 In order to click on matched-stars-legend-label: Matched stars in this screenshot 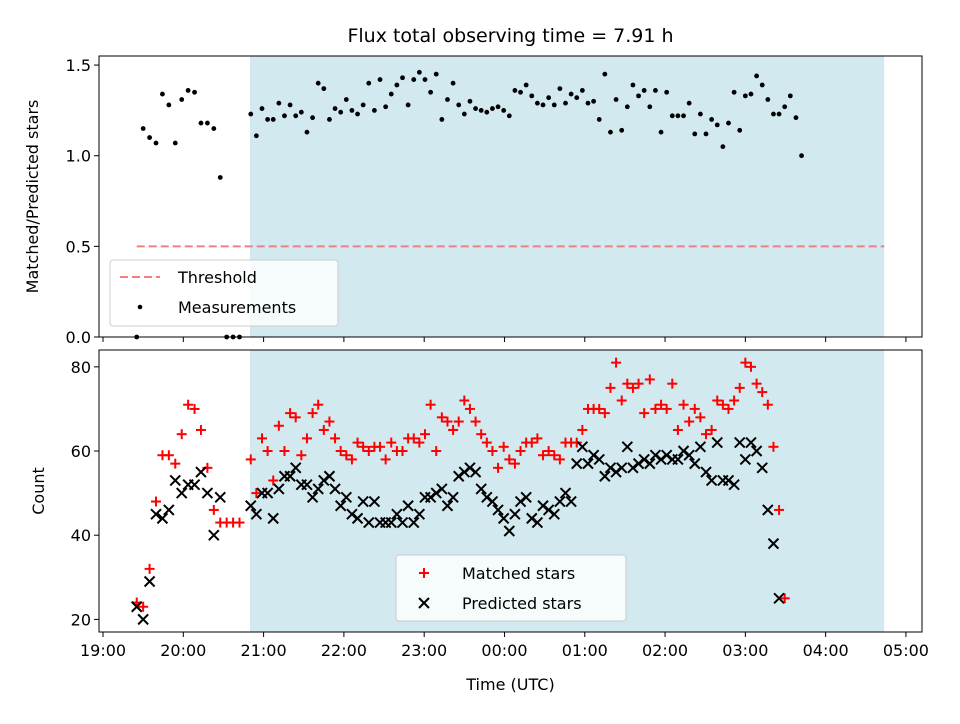, I will do `click(518, 573)`.